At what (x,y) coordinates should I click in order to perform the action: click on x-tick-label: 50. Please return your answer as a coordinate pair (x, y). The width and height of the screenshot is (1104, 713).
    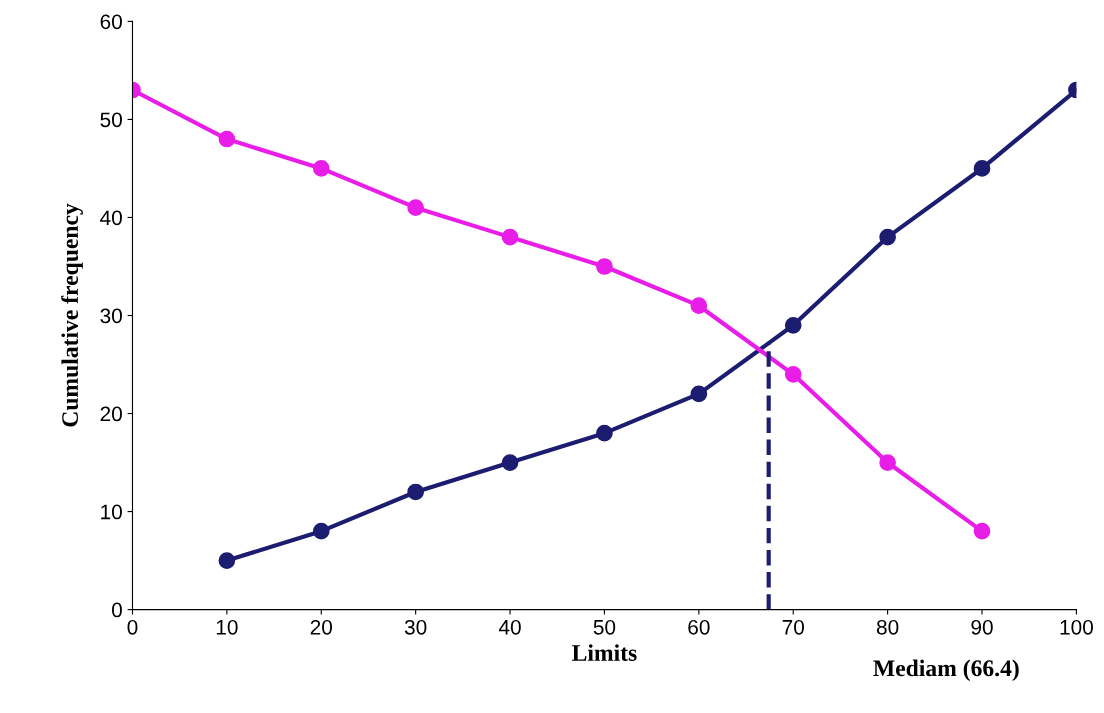
    Looking at the image, I should click on (604, 627).